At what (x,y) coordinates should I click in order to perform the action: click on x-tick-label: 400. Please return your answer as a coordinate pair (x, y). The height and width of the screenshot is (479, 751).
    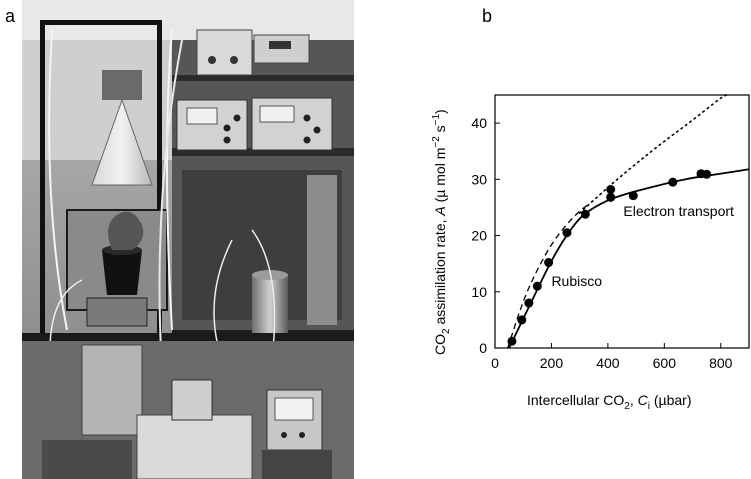
    Looking at the image, I should click on (608, 363).